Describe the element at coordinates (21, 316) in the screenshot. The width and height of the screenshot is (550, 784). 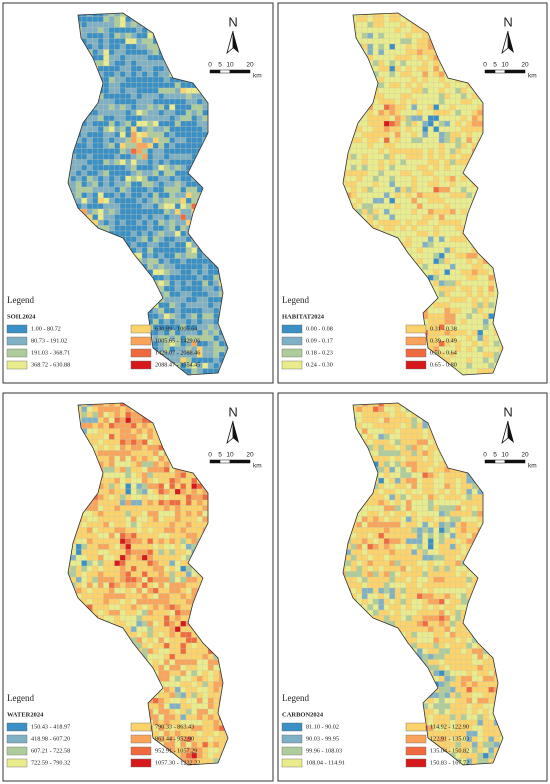
I see `legend-layer: SOIL2024` at that location.